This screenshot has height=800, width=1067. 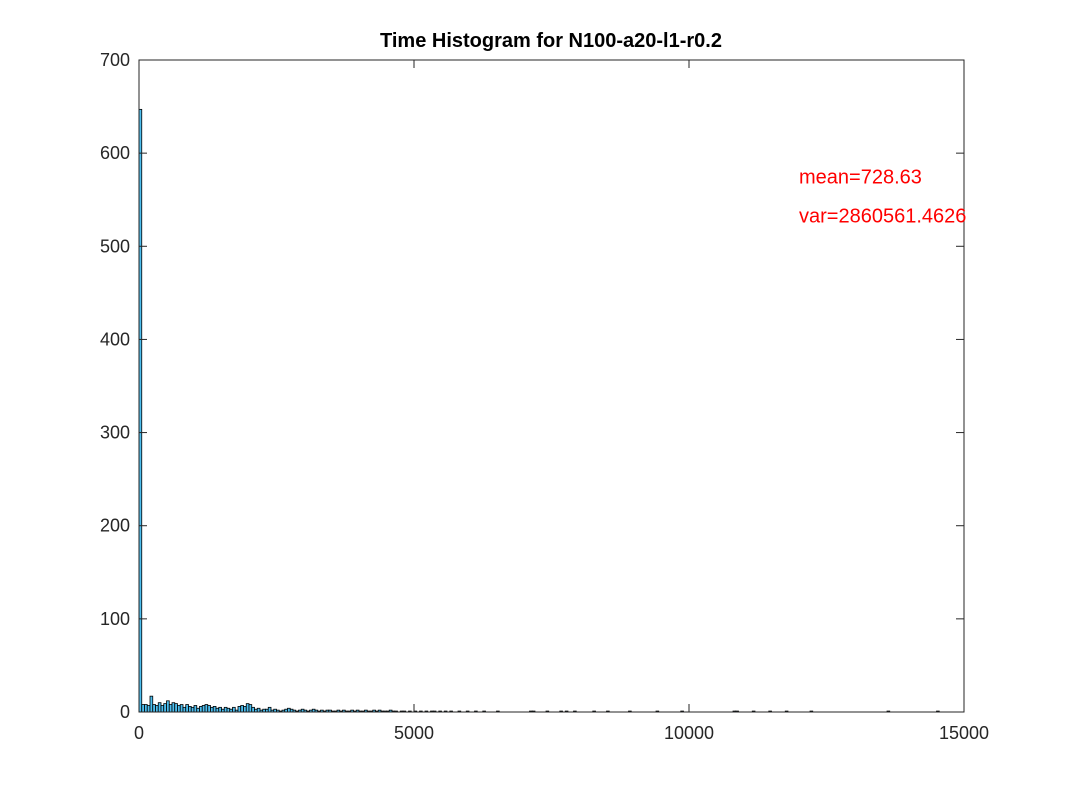 What do you see at coordinates (689, 733) in the screenshot?
I see `x-tick-label: 10000` at bounding box center [689, 733].